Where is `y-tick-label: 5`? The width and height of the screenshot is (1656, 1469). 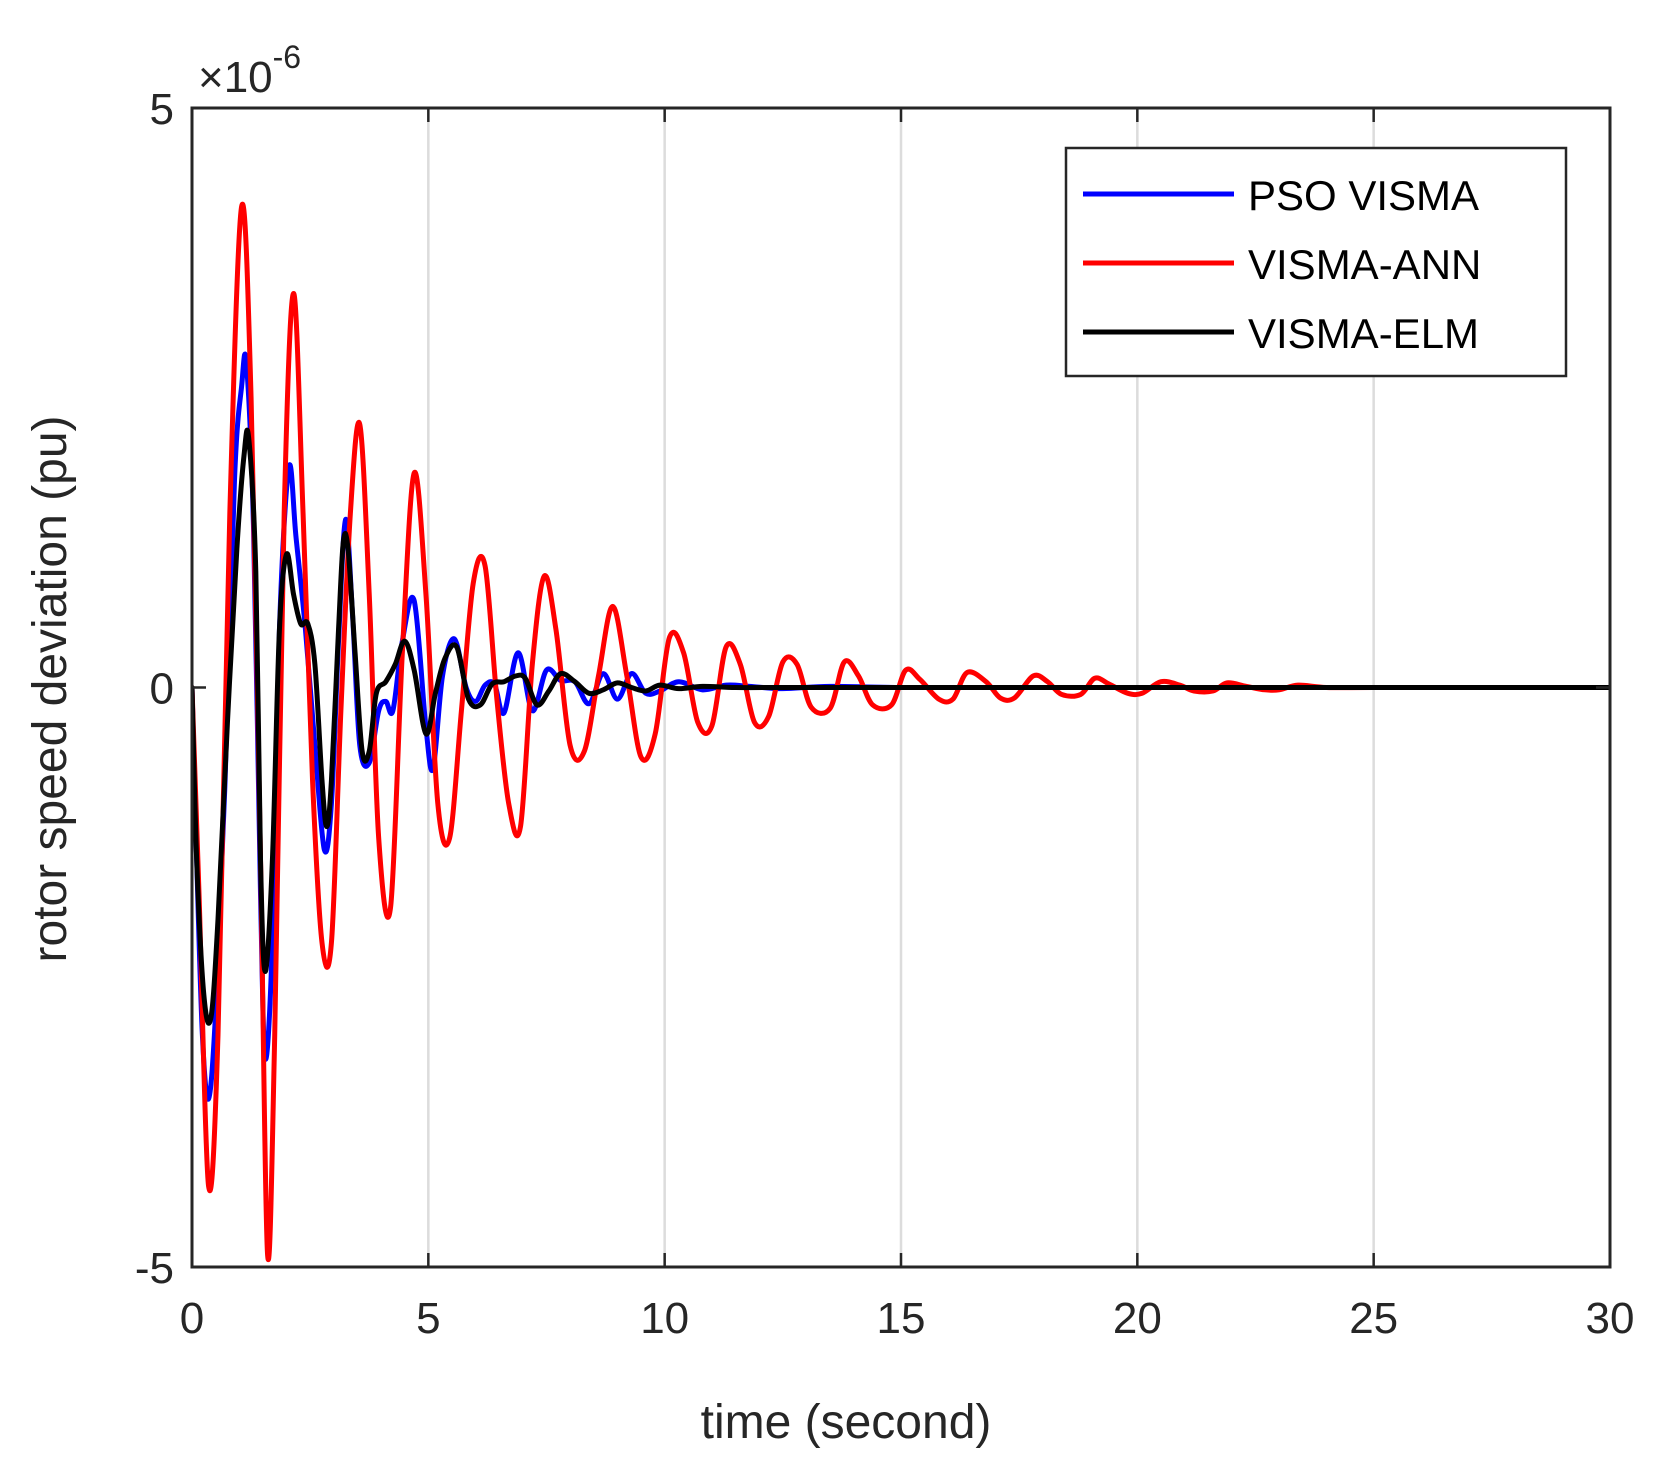
y-tick-label: 5 is located at coordinates (162, 109).